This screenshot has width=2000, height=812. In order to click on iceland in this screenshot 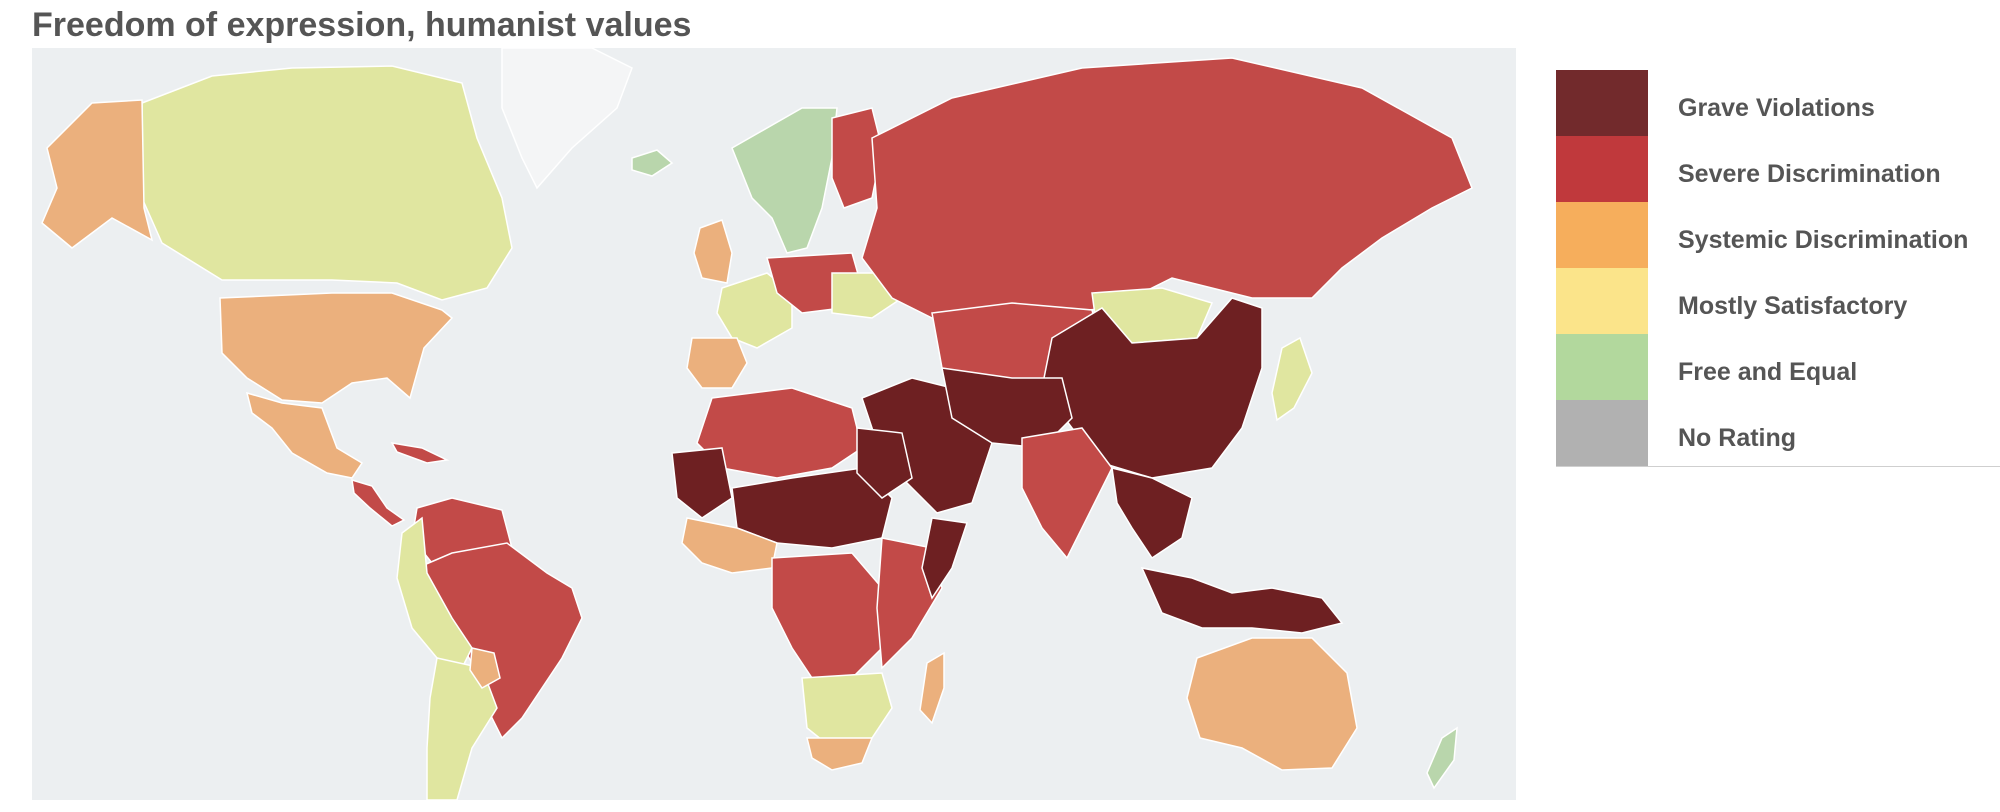, I will do `click(652, 163)`.